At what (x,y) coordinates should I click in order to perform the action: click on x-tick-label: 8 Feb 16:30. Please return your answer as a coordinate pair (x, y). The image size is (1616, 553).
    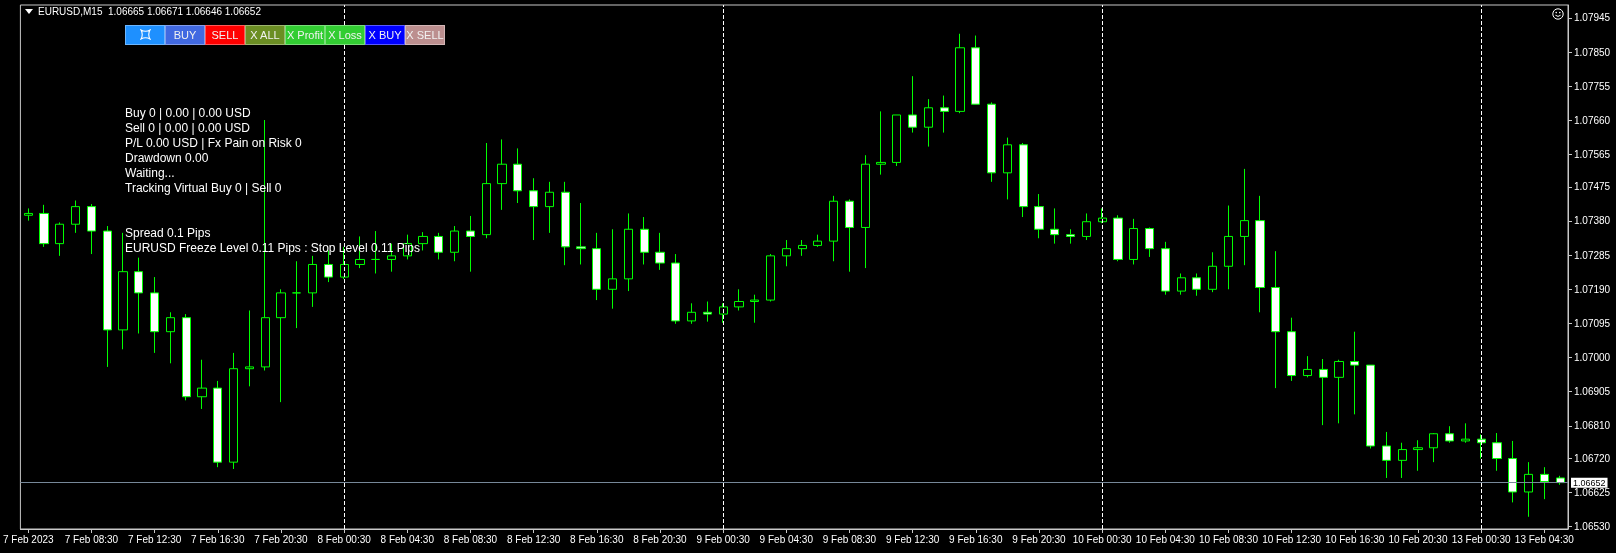
    Looking at the image, I should click on (597, 539).